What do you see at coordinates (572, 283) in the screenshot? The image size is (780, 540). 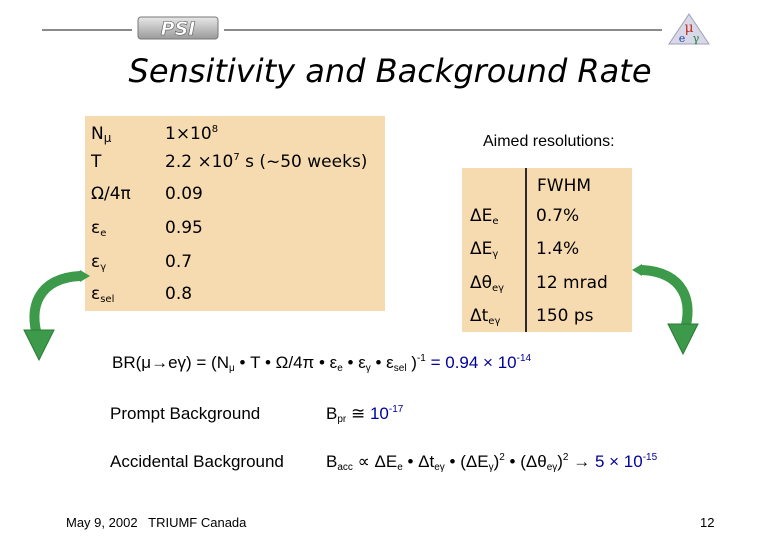 I see `res-value-dtheta: 12 mrad` at bounding box center [572, 283].